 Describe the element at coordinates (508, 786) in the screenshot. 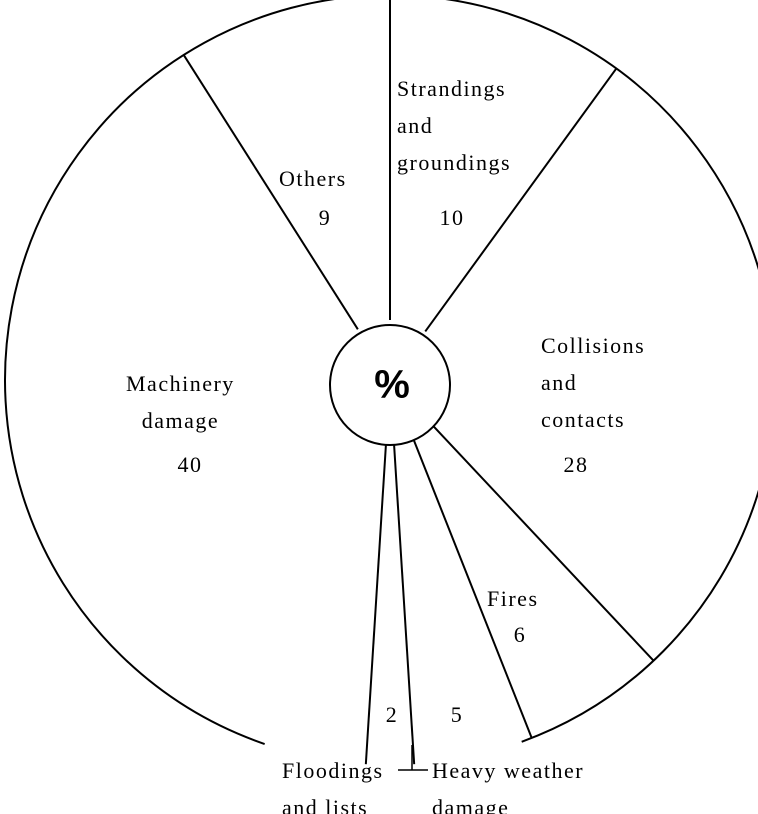

I see `slice-label: Heavy weather damage` at that location.